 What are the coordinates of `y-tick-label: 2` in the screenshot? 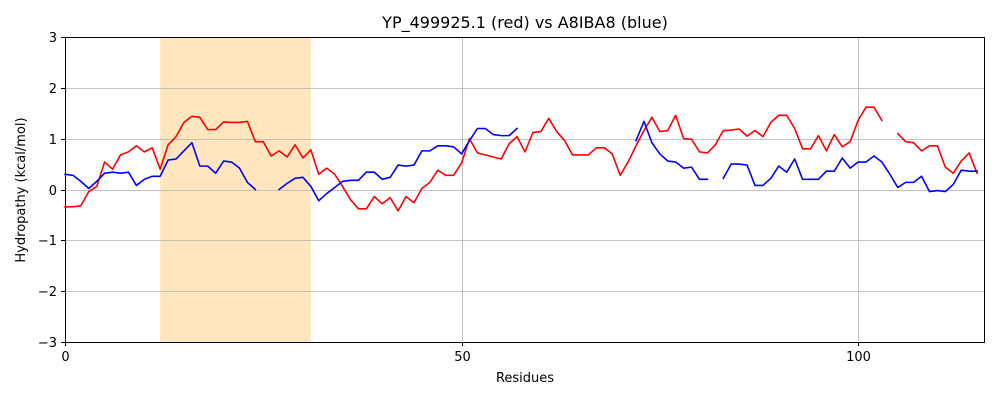 It's located at (53, 89).